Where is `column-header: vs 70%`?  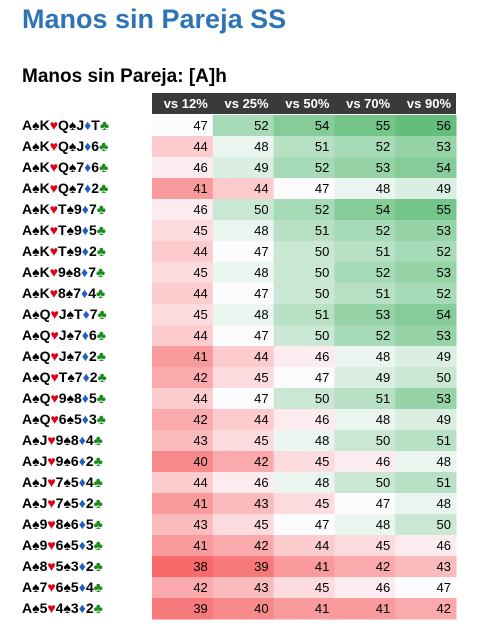 column-header: vs 70% is located at coordinates (368, 103).